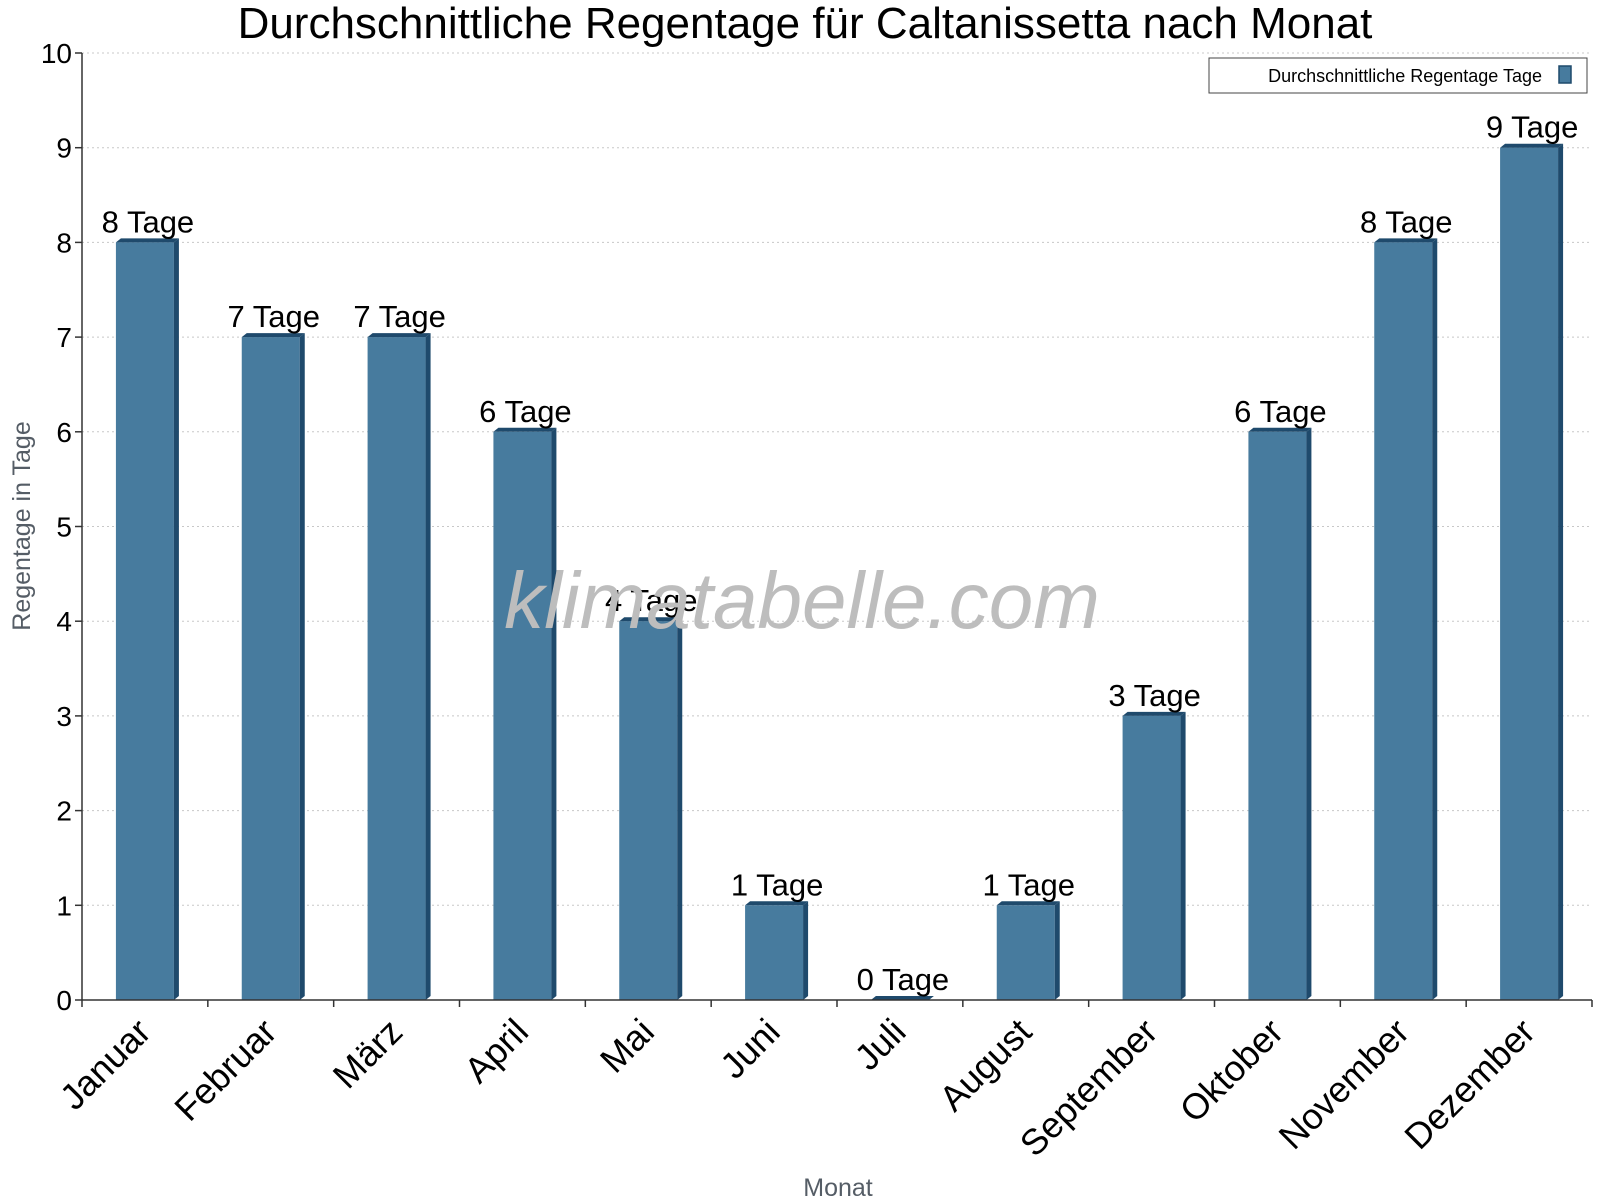 This screenshot has width=1600, height=1200. I want to click on y-tick-label: 2, so click(64, 811).